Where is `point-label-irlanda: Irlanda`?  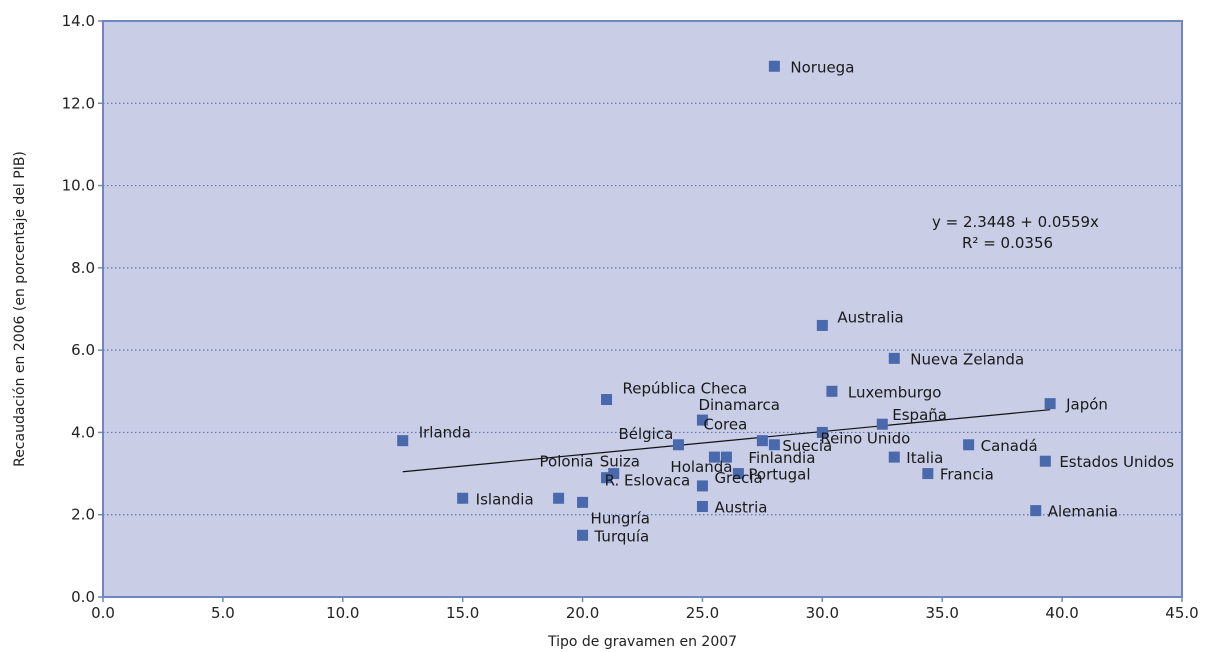 point-label-irlanda: Irlanda is located at coordinates (445, 433).